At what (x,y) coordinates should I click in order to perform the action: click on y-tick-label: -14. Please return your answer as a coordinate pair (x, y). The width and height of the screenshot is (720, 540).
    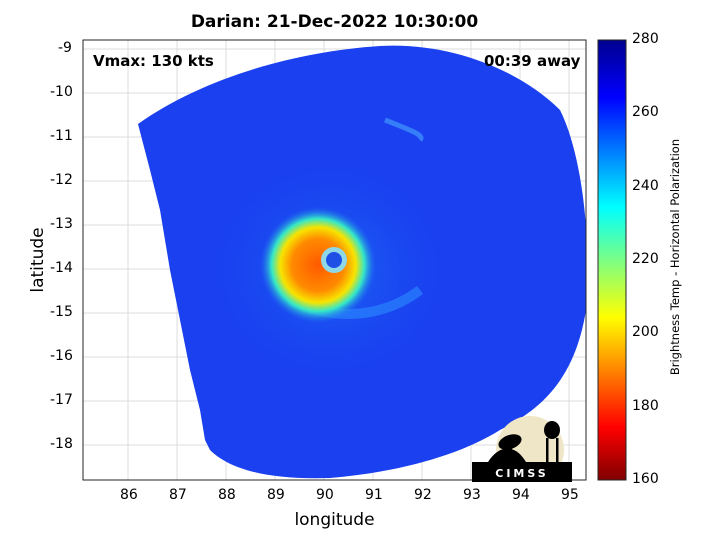
    Looking at the image, I should click on (61, 268).